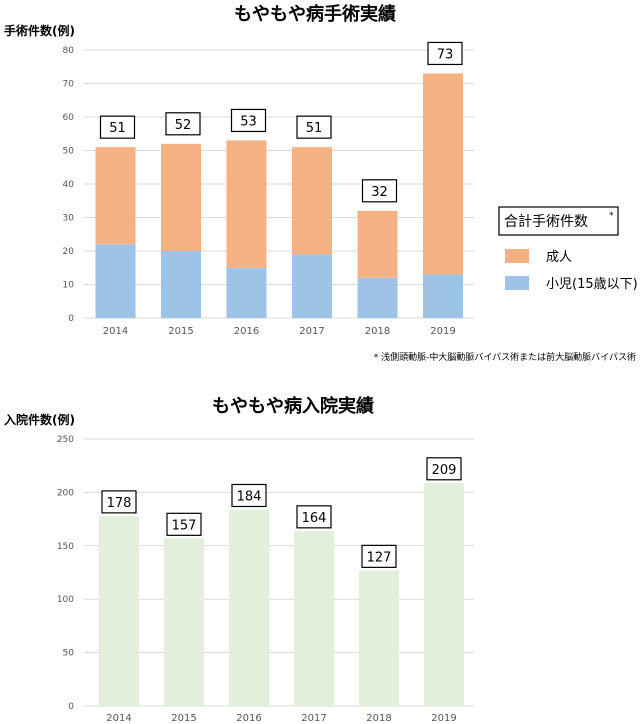 The width and height of the screenshot is (640, 724). Describe the element at coordinates (315, 14) in the screenshot. I see `surgery-chart-title: もやもや病手術実績` at that location.